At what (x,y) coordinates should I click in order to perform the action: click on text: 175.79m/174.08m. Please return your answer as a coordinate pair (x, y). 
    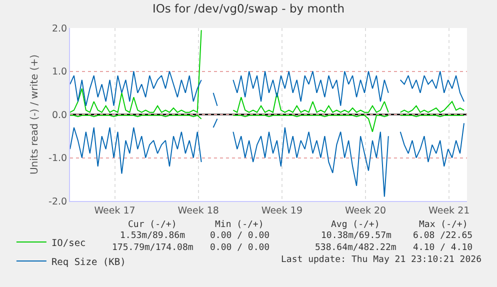
    Looking at the image, I should click on (153, 248).